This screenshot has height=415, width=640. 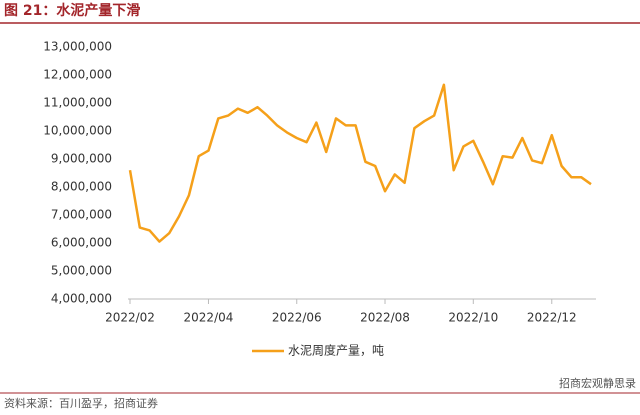 What do you see at coordinates (473, 318) in the screenshot?
I see `x-tick-label: 2022/10` at bounding box center [473, 318].